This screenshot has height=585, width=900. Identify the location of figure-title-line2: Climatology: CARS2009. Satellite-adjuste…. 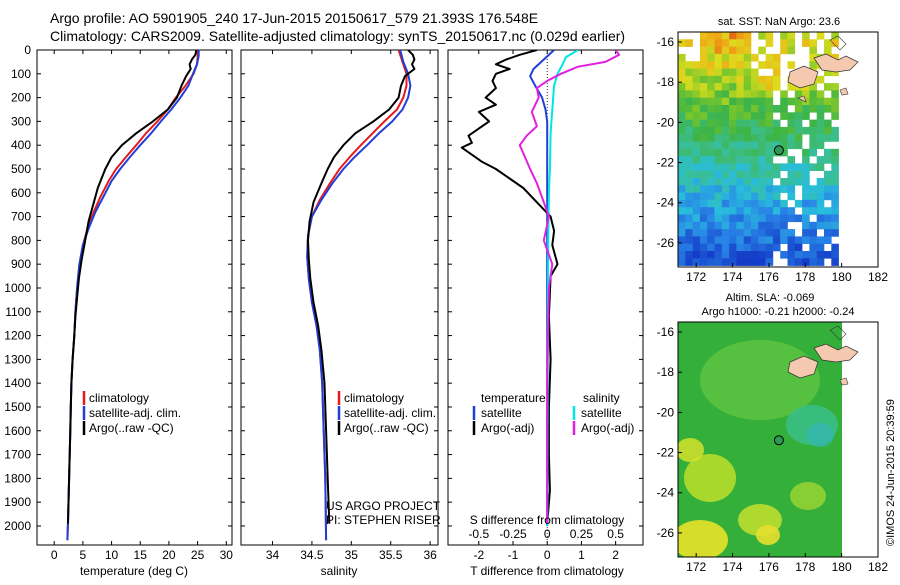
(337, 36).